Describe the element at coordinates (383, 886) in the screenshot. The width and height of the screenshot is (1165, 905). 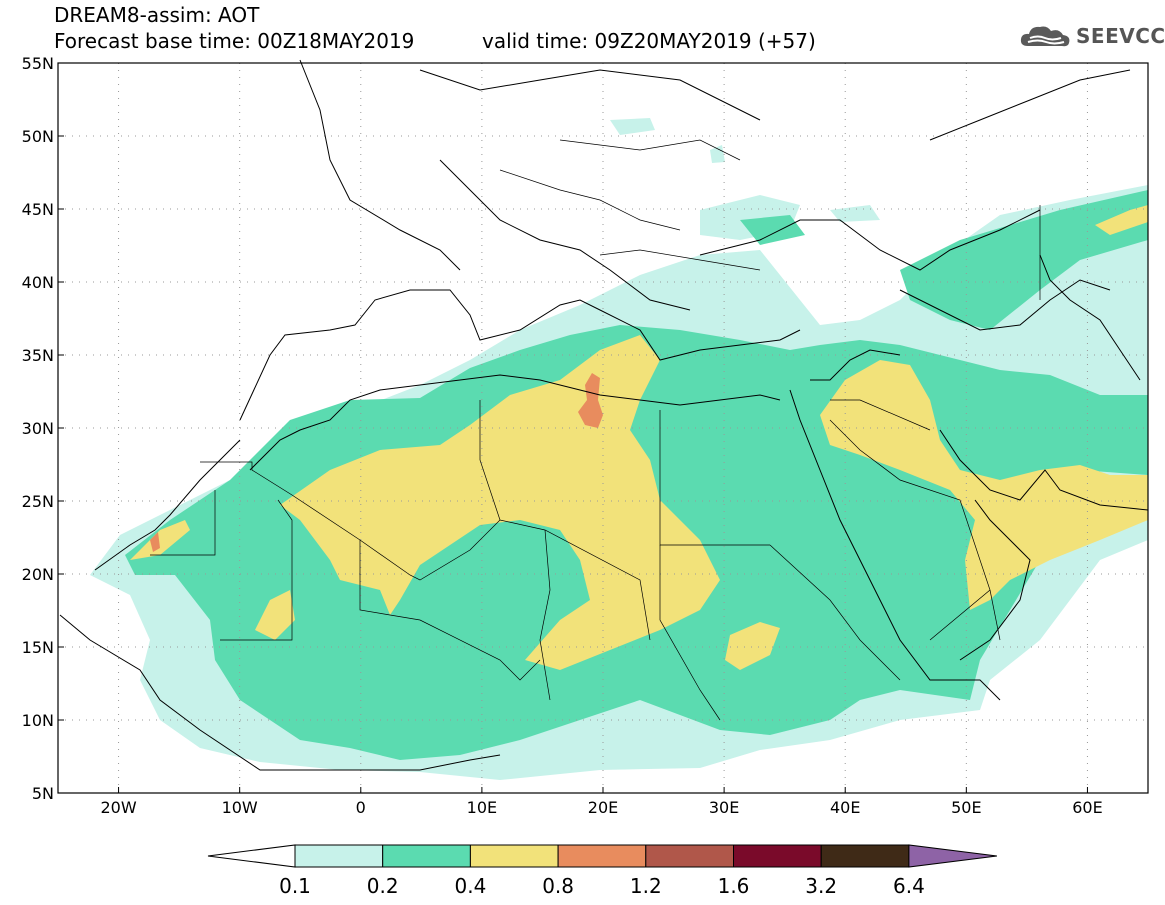
I see `colorbar-label: 0.2` at that location.